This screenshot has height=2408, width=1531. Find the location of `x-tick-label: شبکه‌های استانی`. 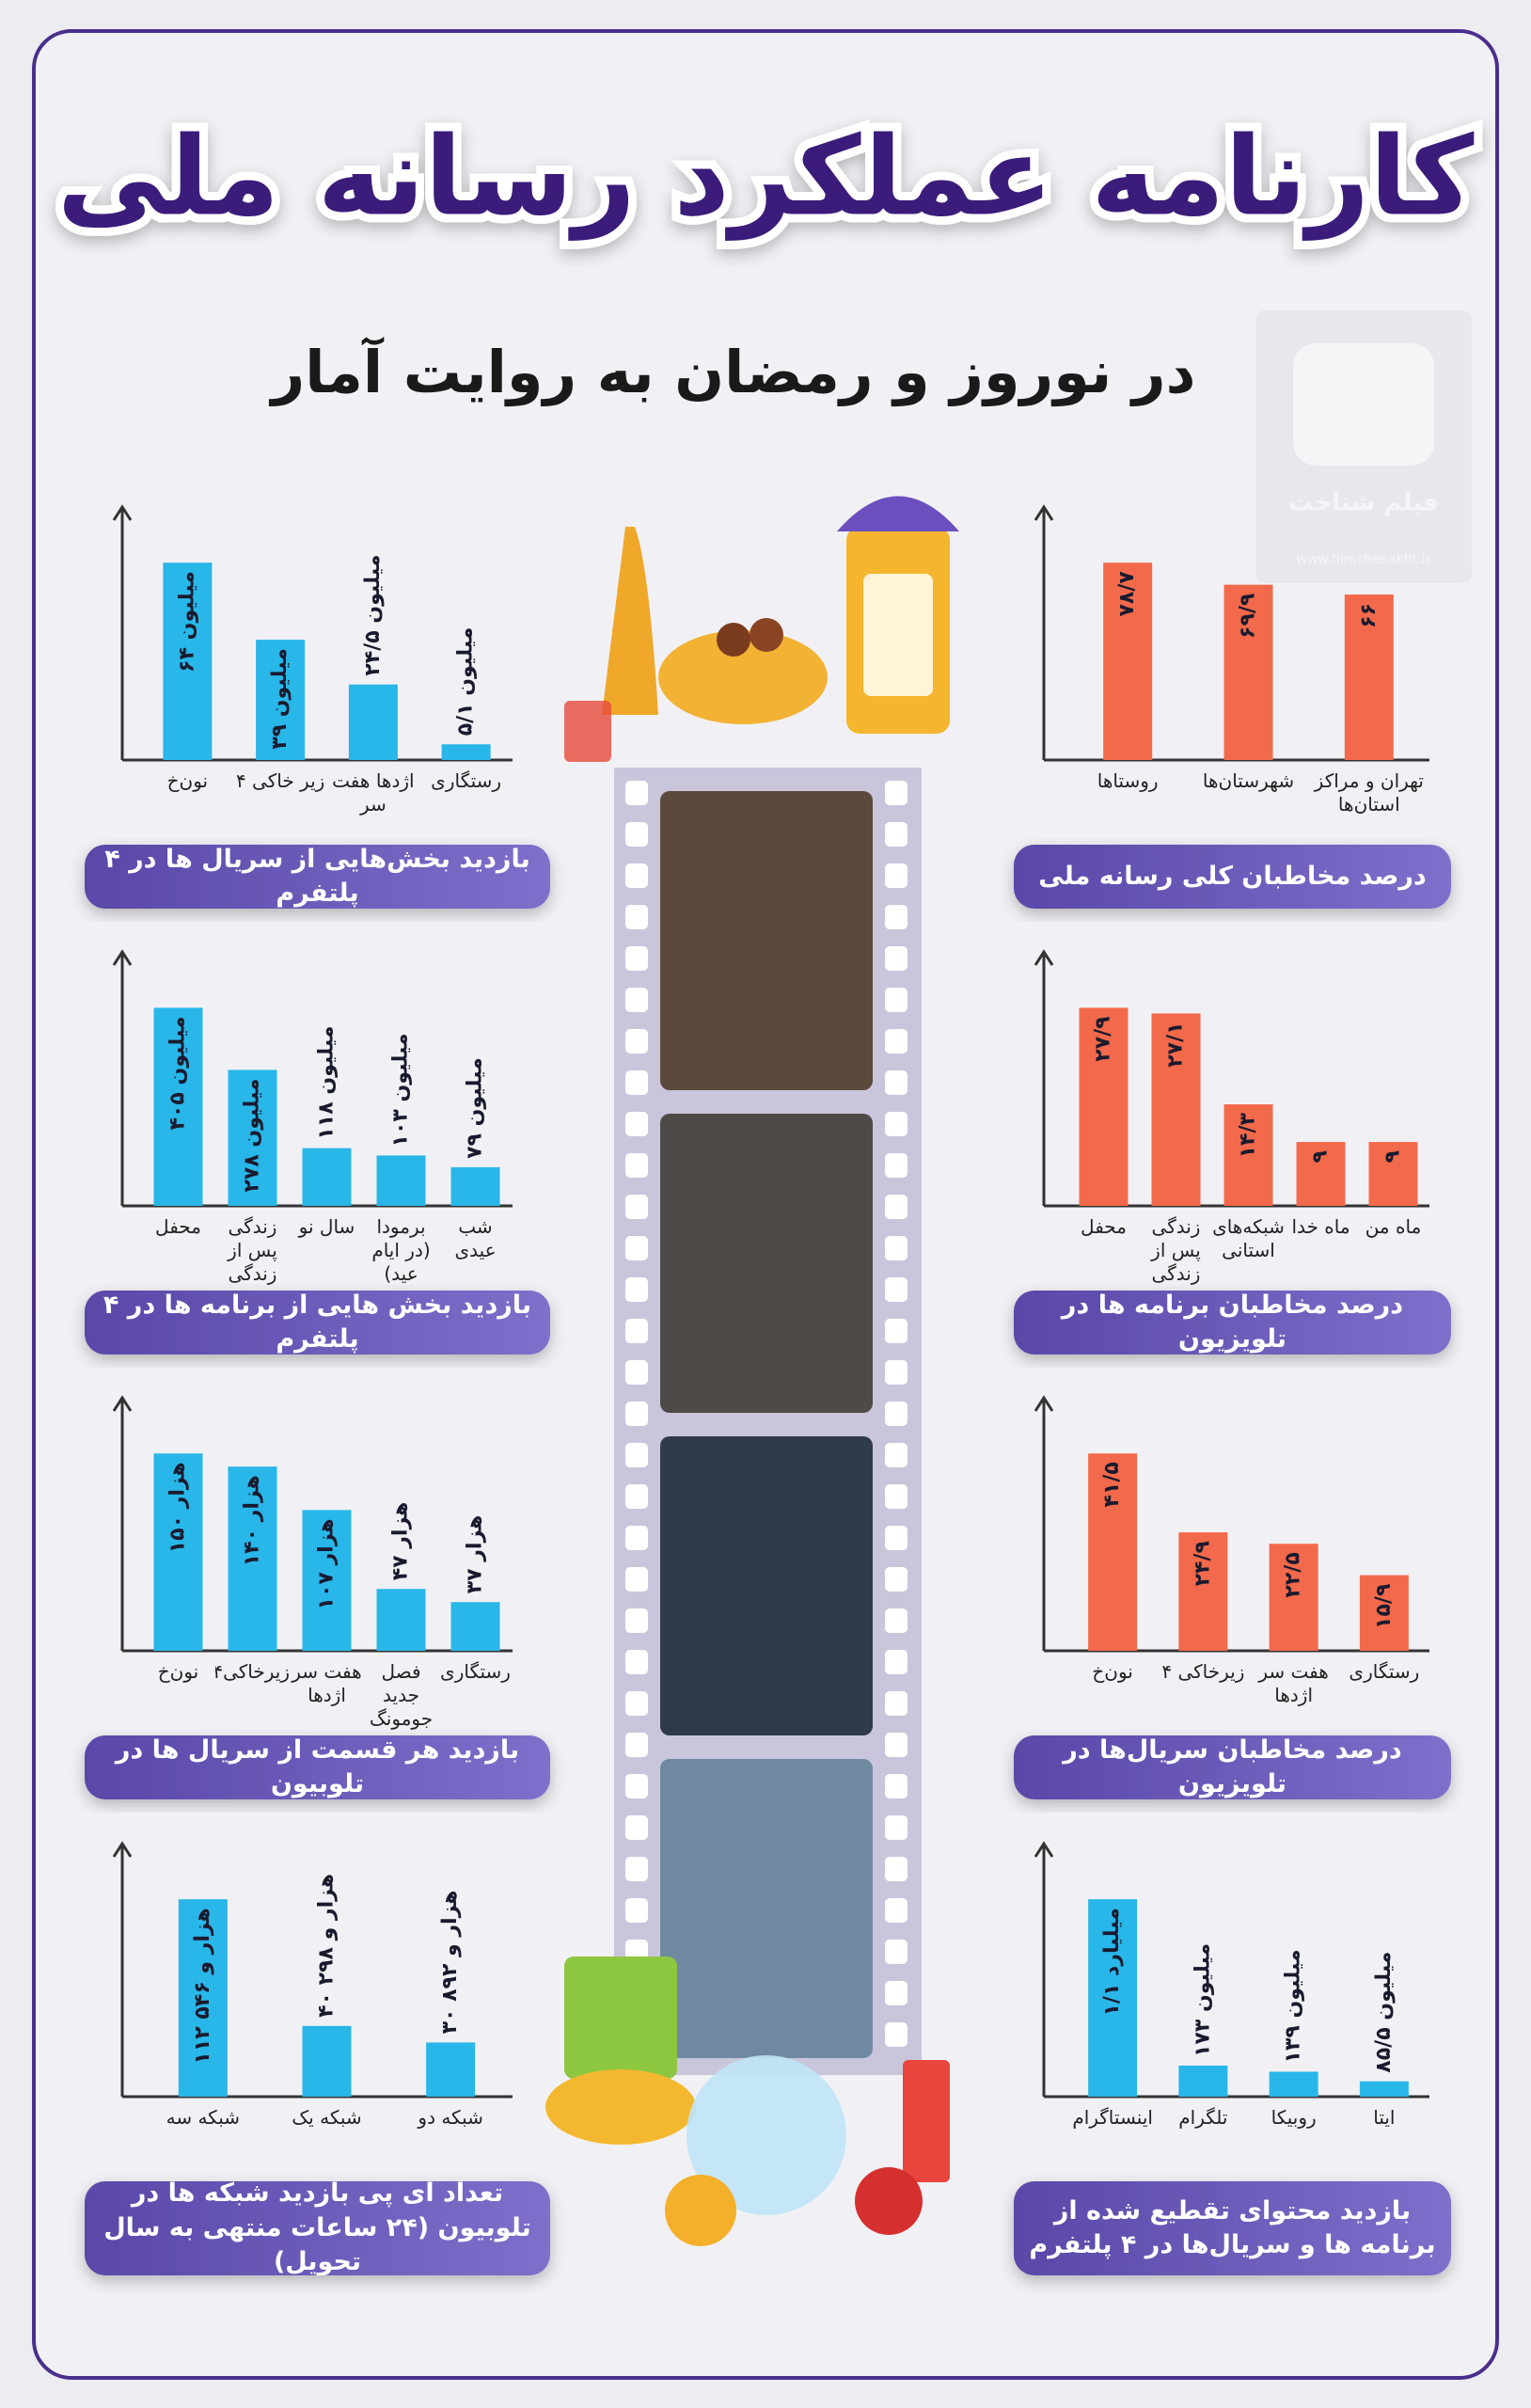

x-tick-label: شبکه‌های استانی is located at coordinates (1248, 1238).